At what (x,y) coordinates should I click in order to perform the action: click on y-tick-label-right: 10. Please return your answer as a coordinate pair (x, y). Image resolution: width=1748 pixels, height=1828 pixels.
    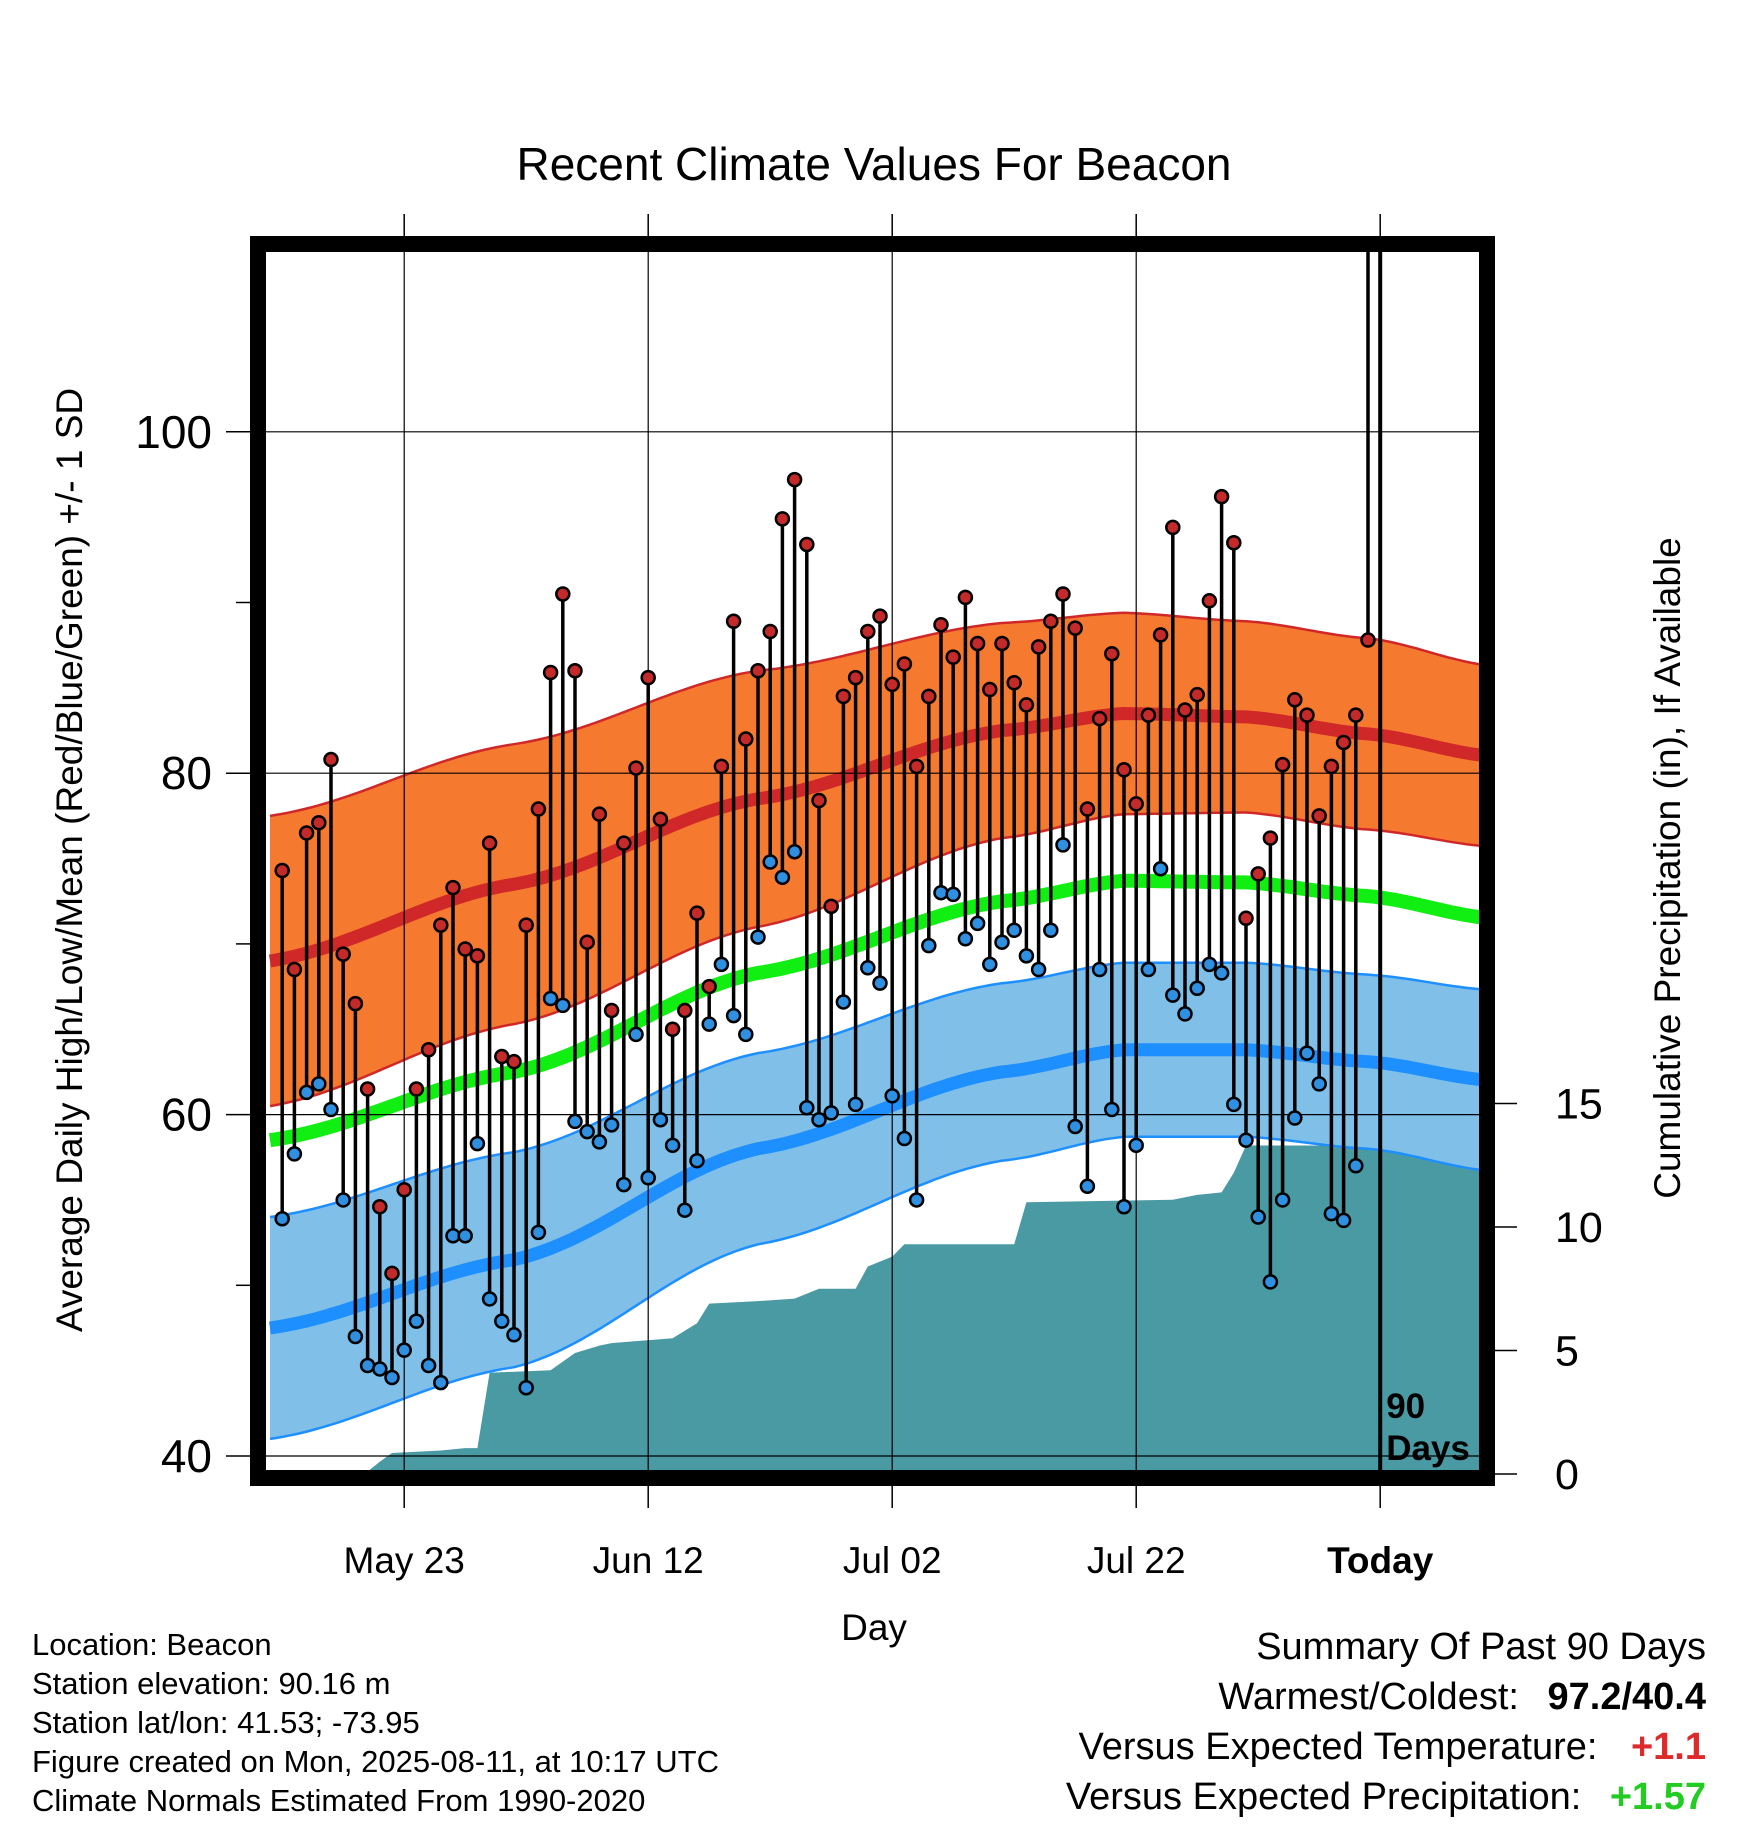
    Looking at the image, I should click on (1579, 1228).